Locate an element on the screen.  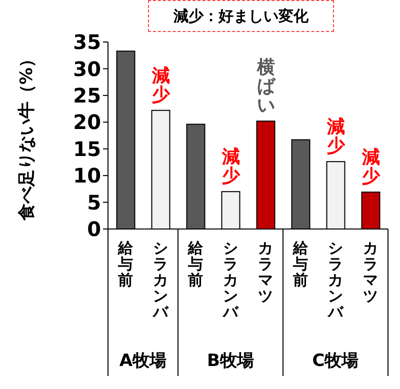
chart-title: 減少：好ましい変化 is located at coordinates (241, 16).